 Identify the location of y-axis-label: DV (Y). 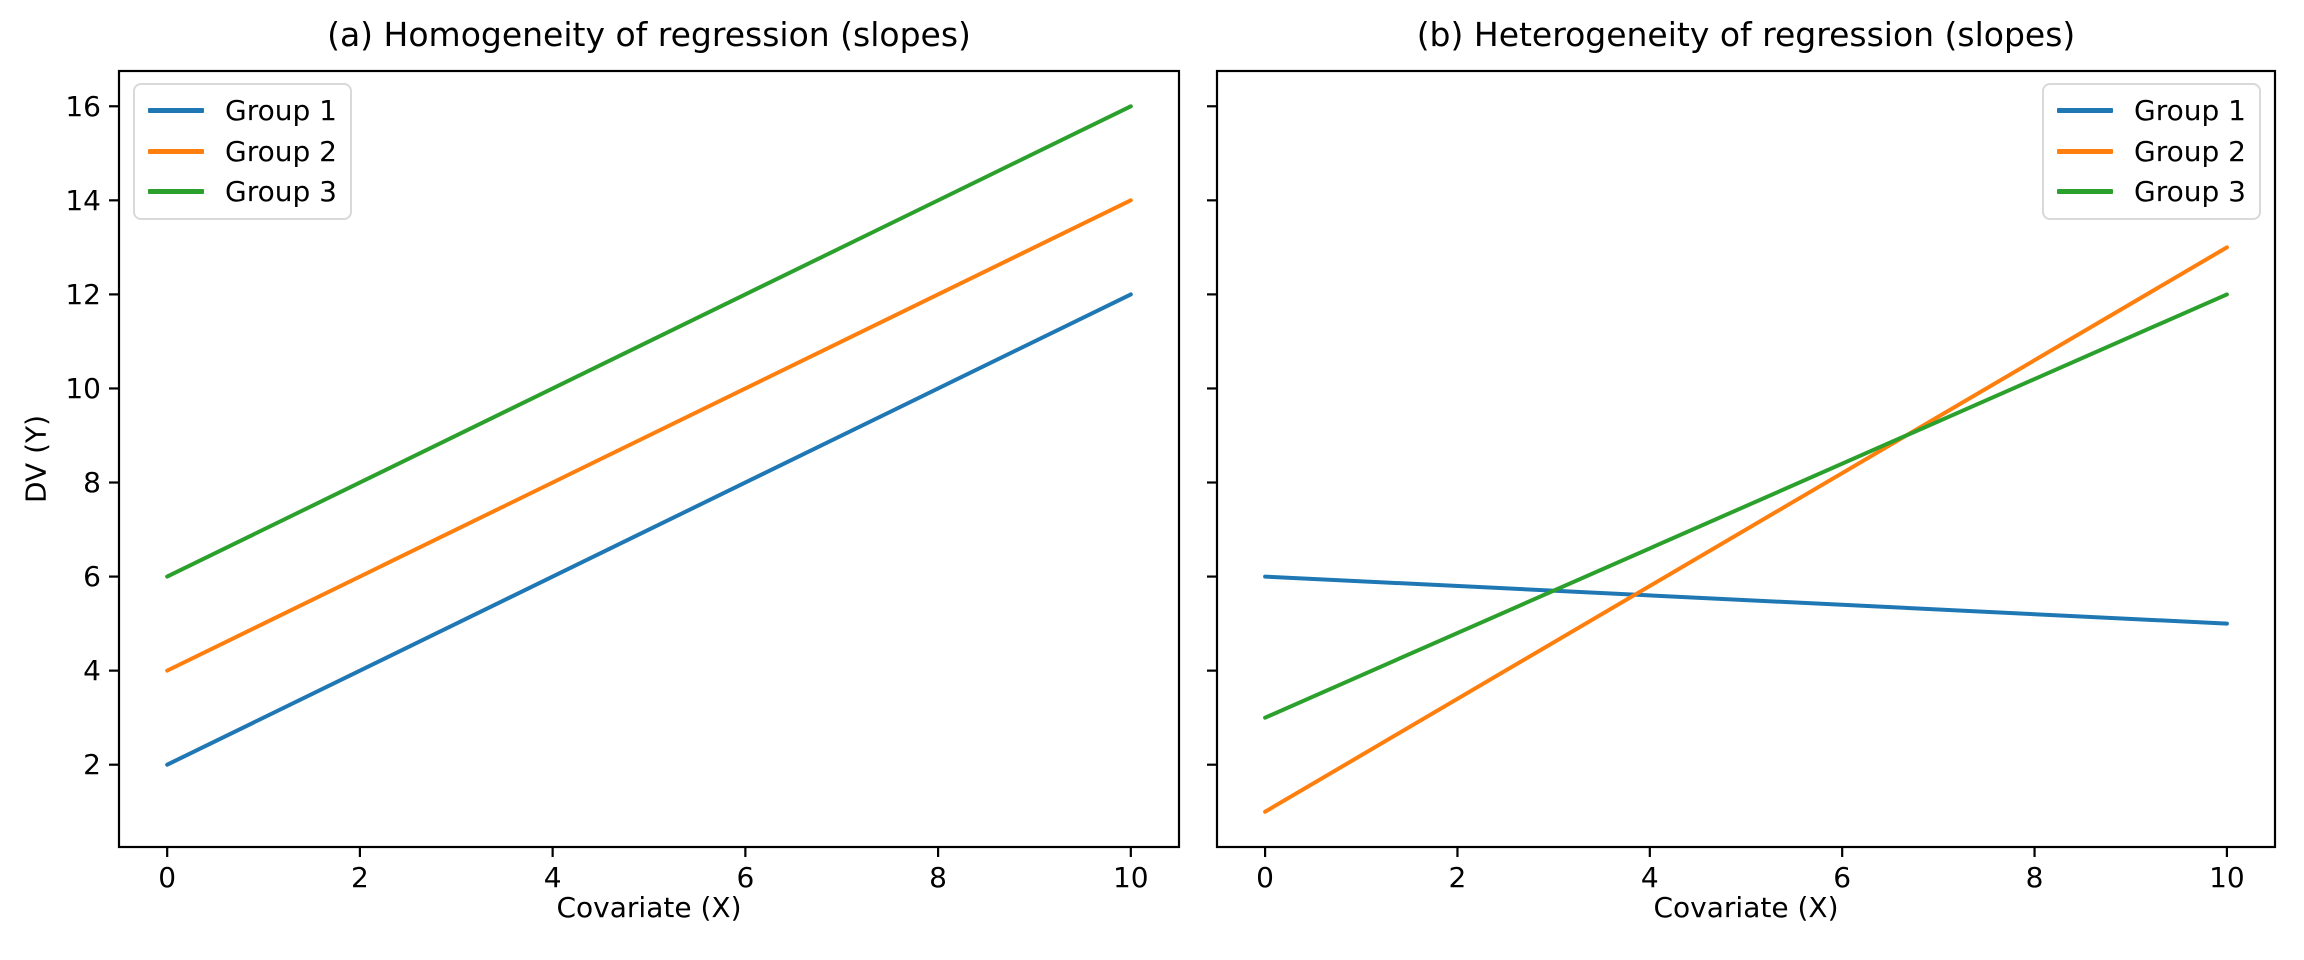
(36, 459).